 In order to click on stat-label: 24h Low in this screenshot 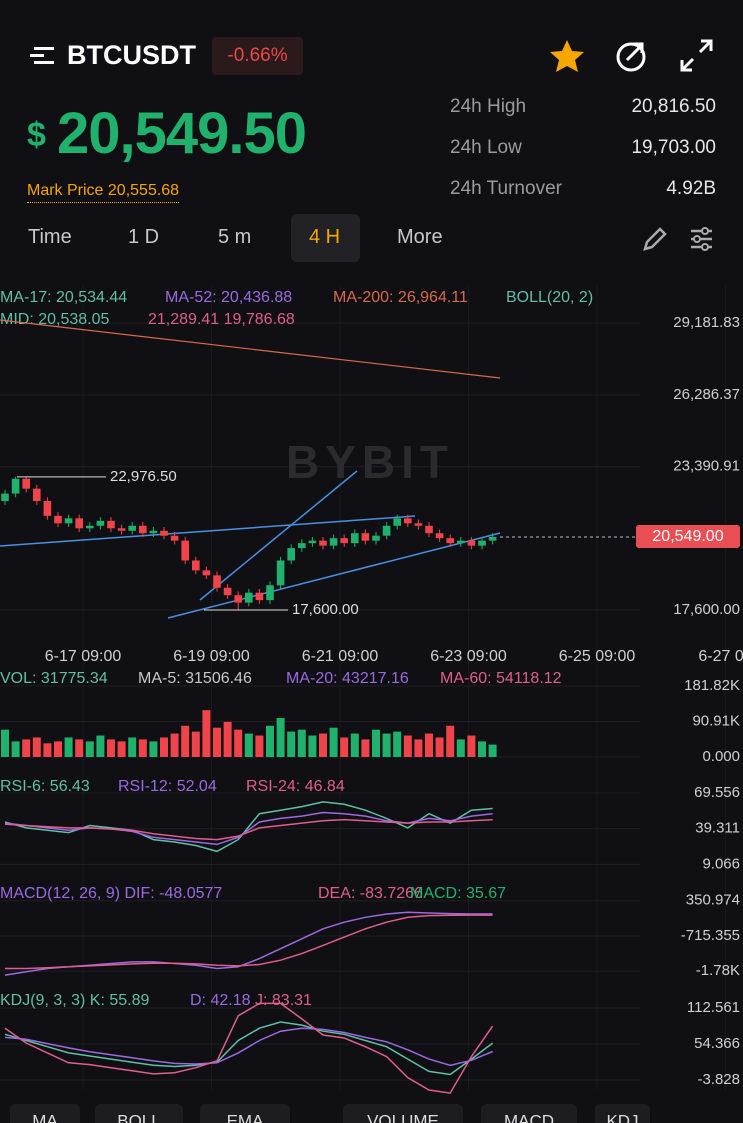, I will do `click(486, 147)`.